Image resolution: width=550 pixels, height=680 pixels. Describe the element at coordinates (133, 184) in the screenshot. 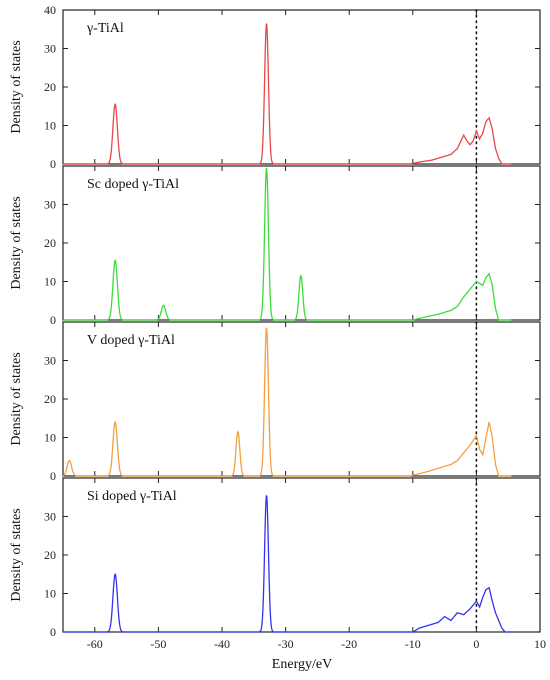

I see `panel-title: Sc doped γ-TiAl` at that location.